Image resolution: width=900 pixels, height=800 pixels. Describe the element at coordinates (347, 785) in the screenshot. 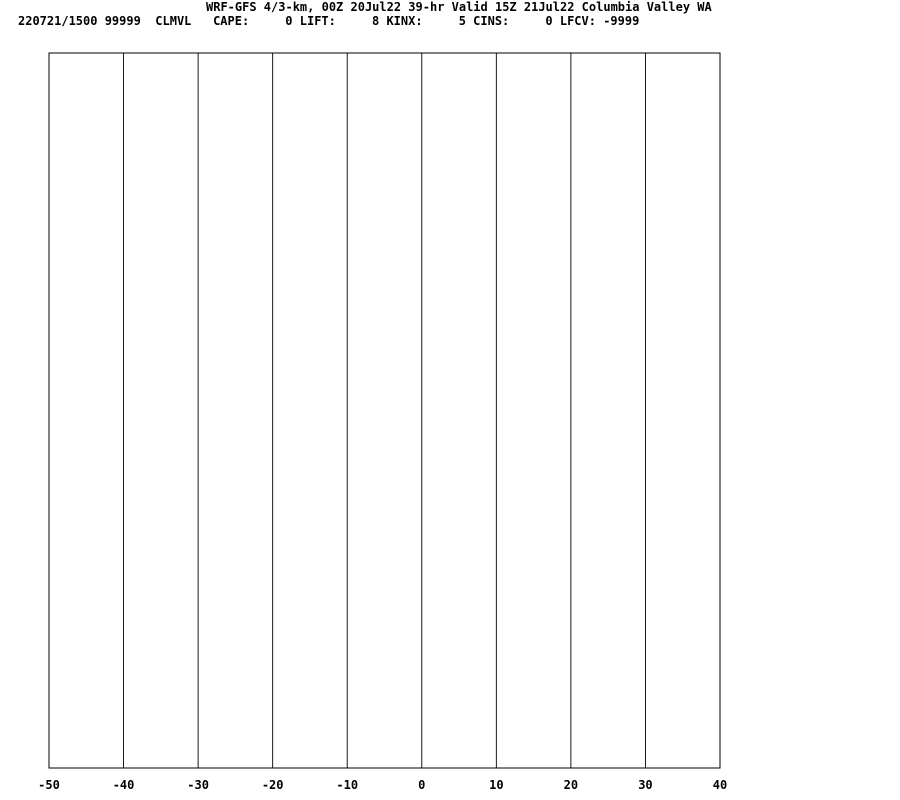

I see `x-tick-label: -10` at that location.